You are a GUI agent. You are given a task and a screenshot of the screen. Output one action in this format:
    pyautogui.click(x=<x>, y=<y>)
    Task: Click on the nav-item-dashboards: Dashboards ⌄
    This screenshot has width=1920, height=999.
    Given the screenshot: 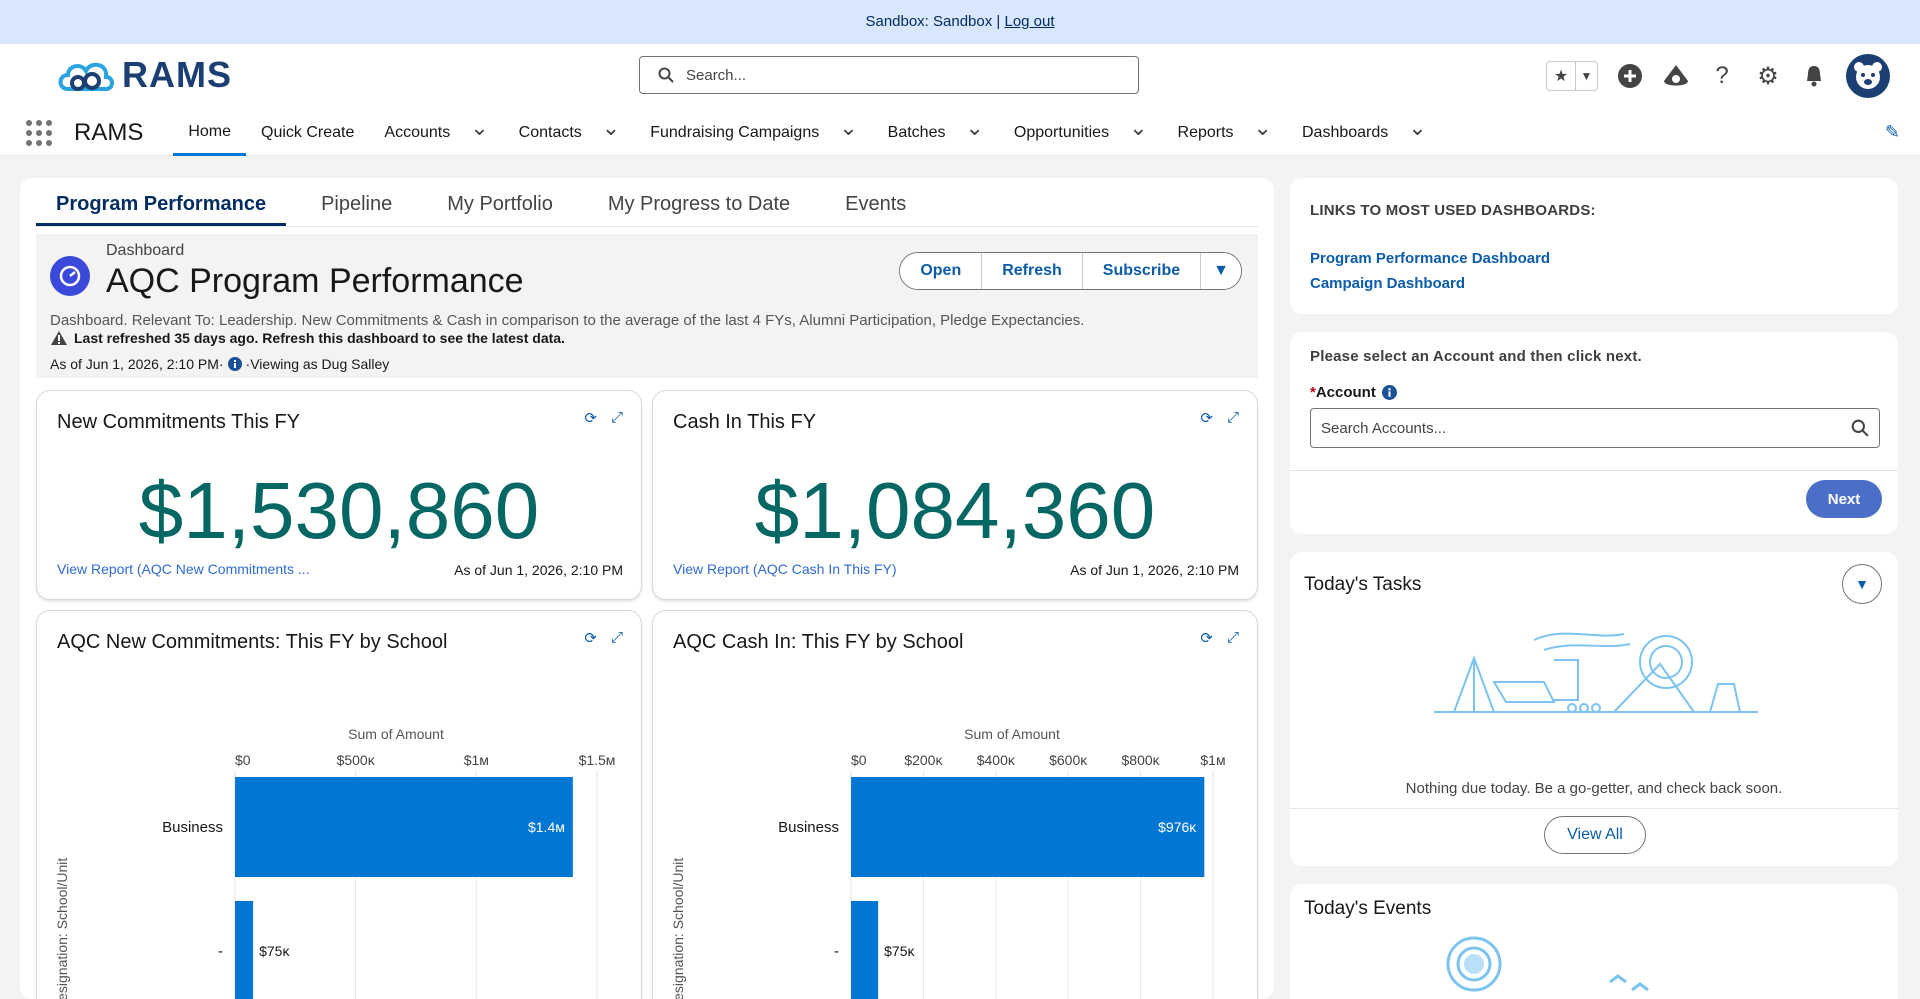 What is the action you would take?
    pyautogui.click(x=1364, y=133)
    